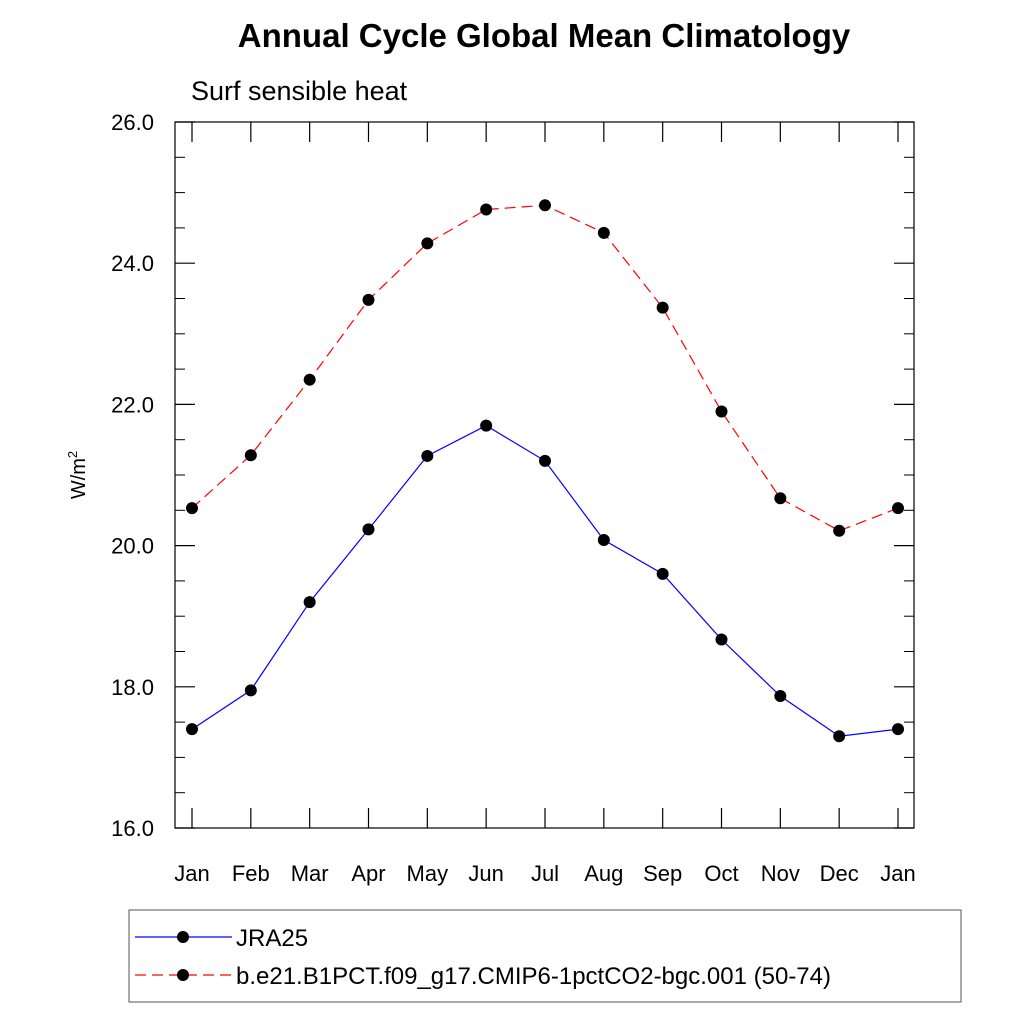 Image resolution: width=1024 pixels, height=1024 pixels. I want to click on x-tick-label: May, so click(428, 873).